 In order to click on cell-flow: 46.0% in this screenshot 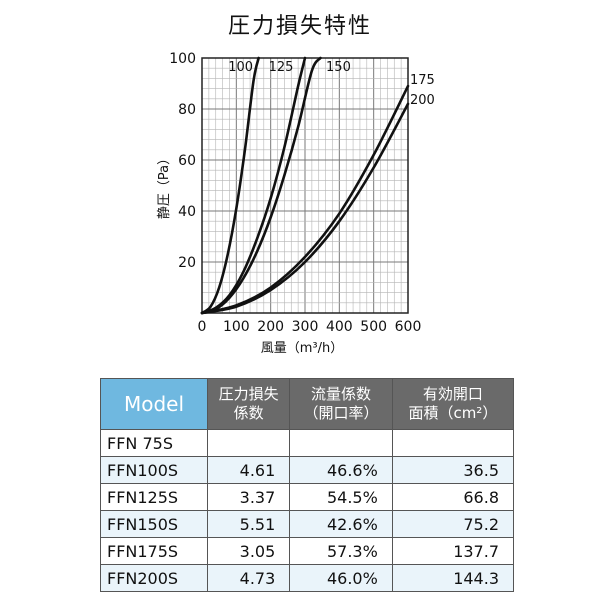, I will do `click(341, 578)`.